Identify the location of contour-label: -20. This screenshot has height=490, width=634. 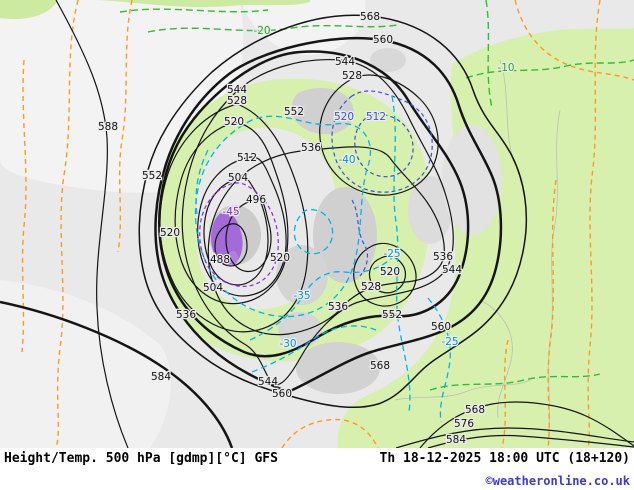
(261, 31).